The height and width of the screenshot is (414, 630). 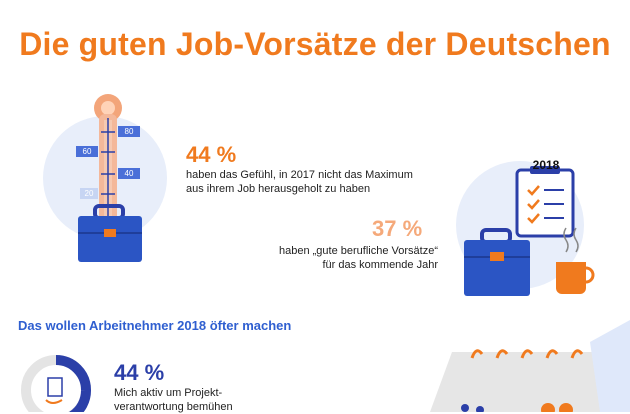 I want to click on thermo-label-20: 20, so click(x=89, y=193).